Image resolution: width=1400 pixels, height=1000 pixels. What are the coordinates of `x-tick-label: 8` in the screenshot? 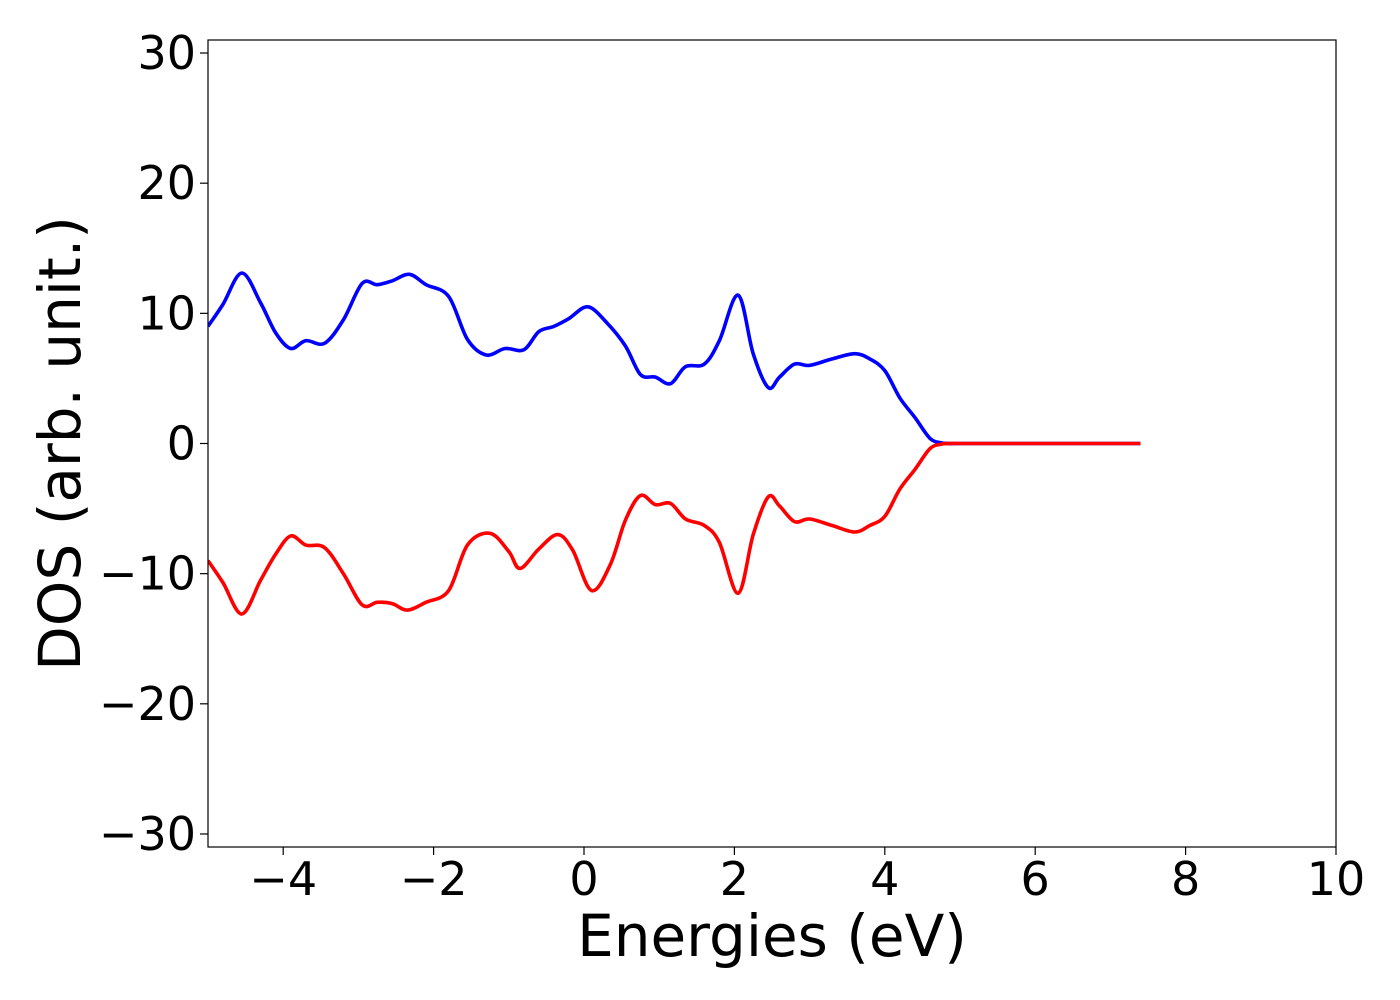 It's located at (1185, 879).